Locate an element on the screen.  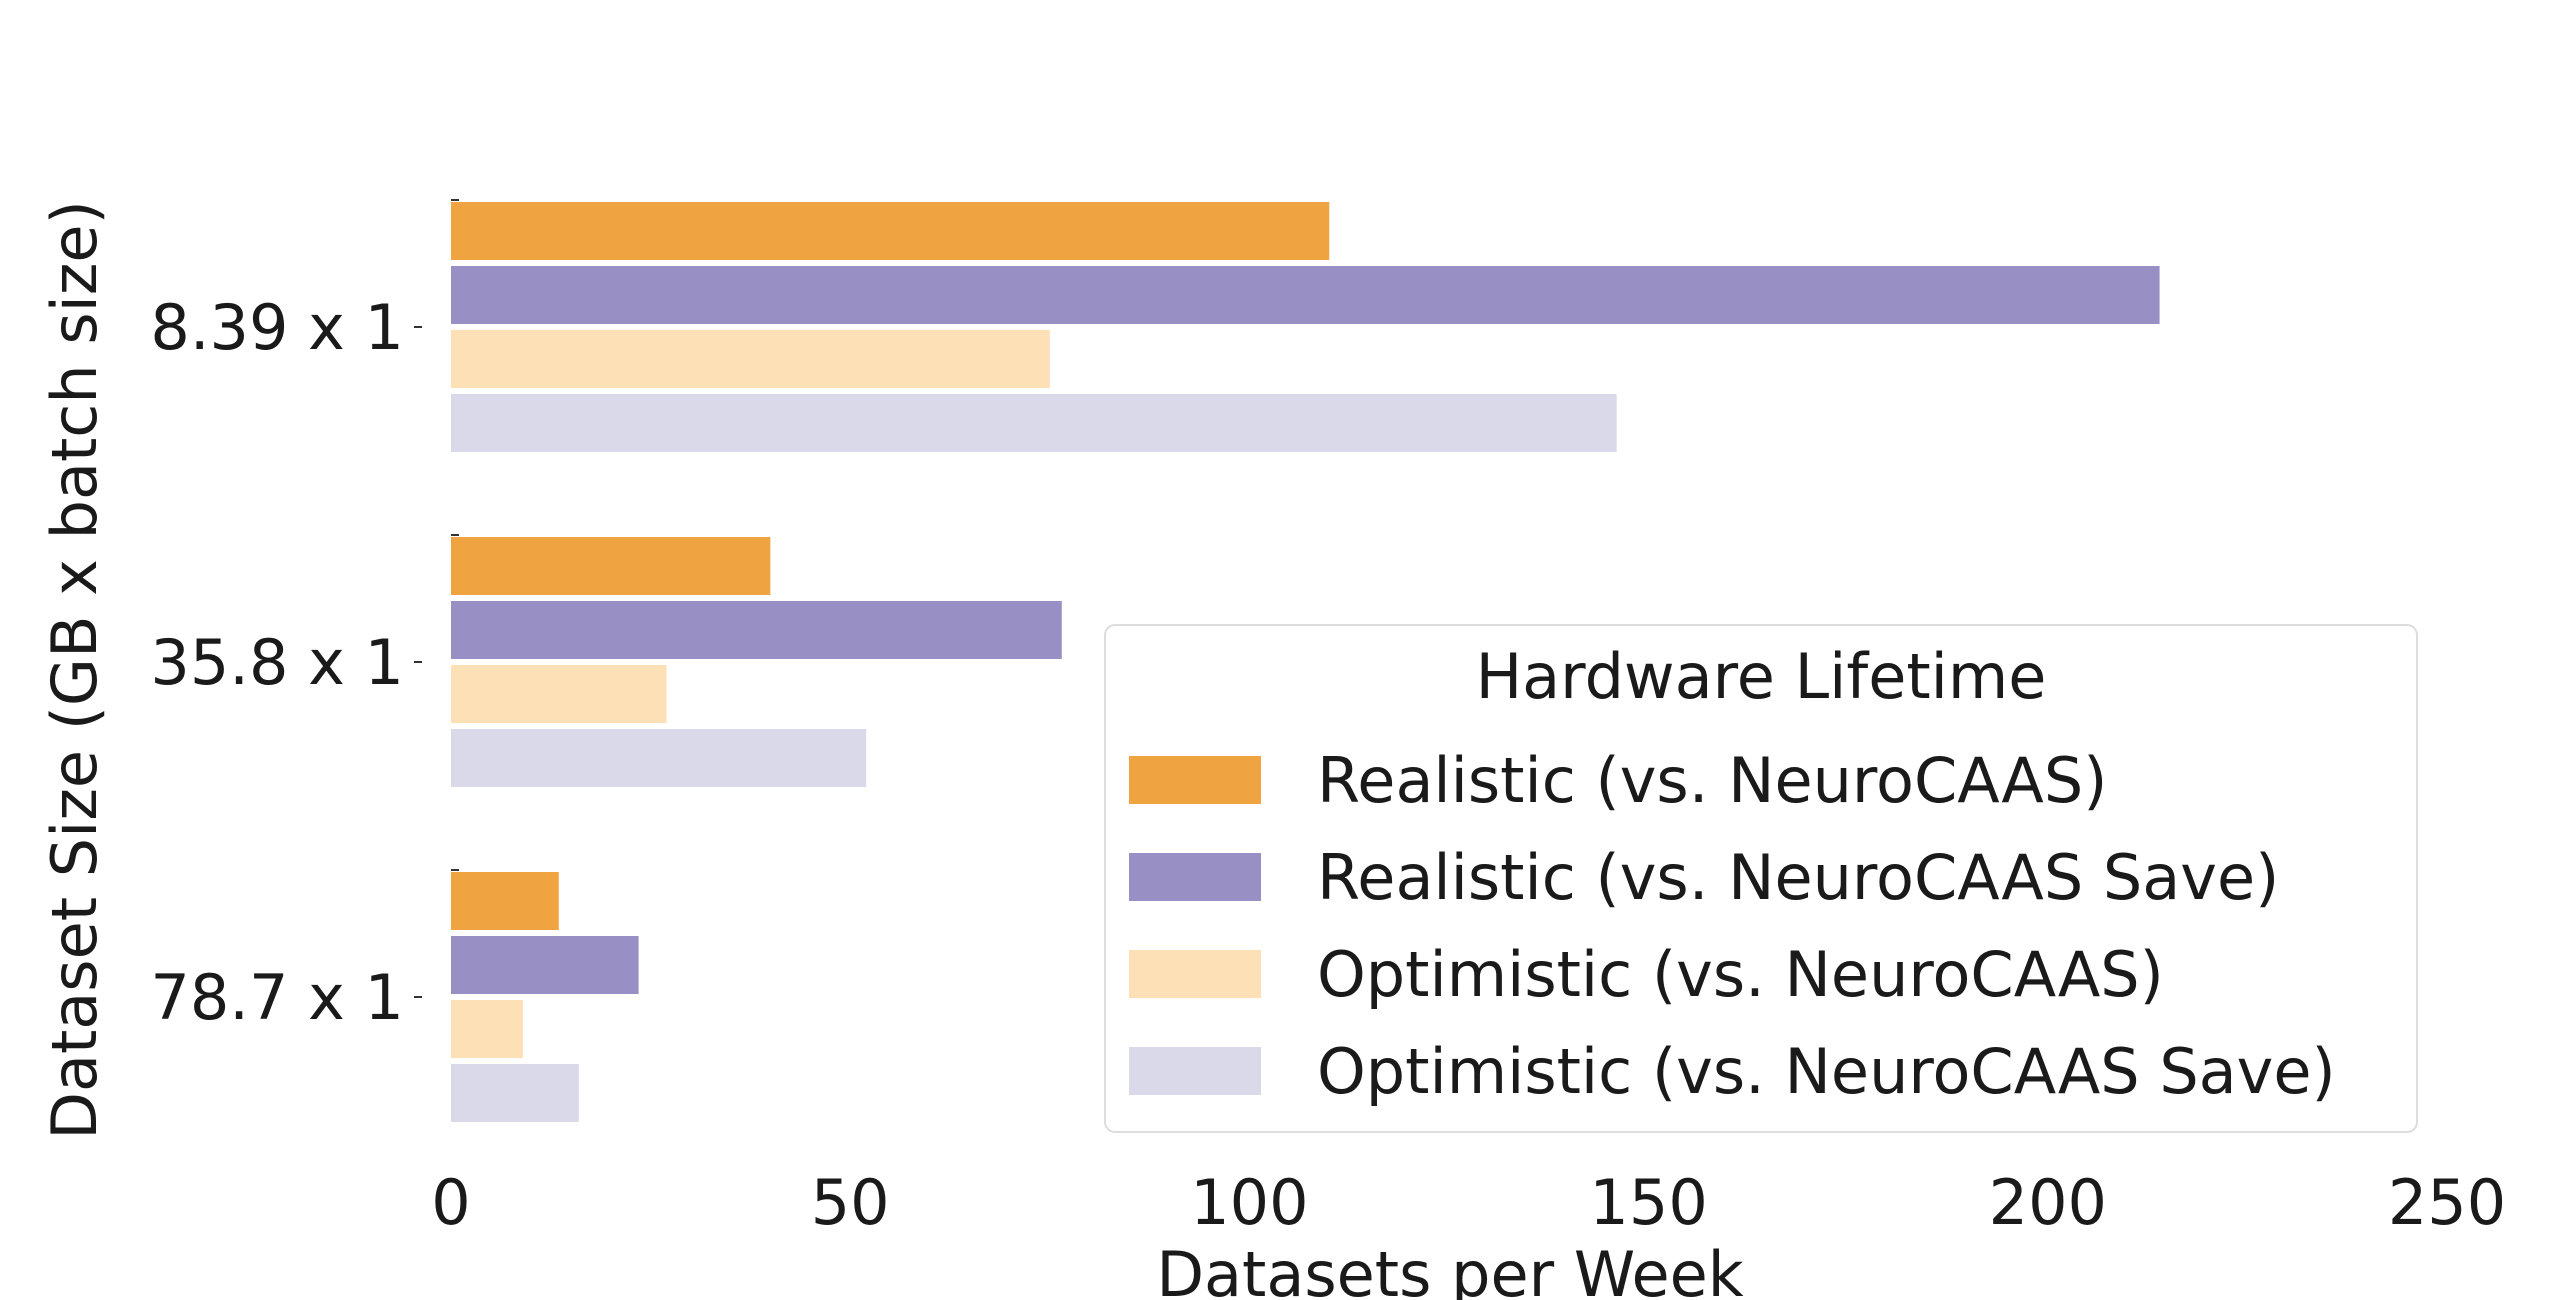
y-tick-label: 8.39 x 1 is located at coordinates (277, 327).